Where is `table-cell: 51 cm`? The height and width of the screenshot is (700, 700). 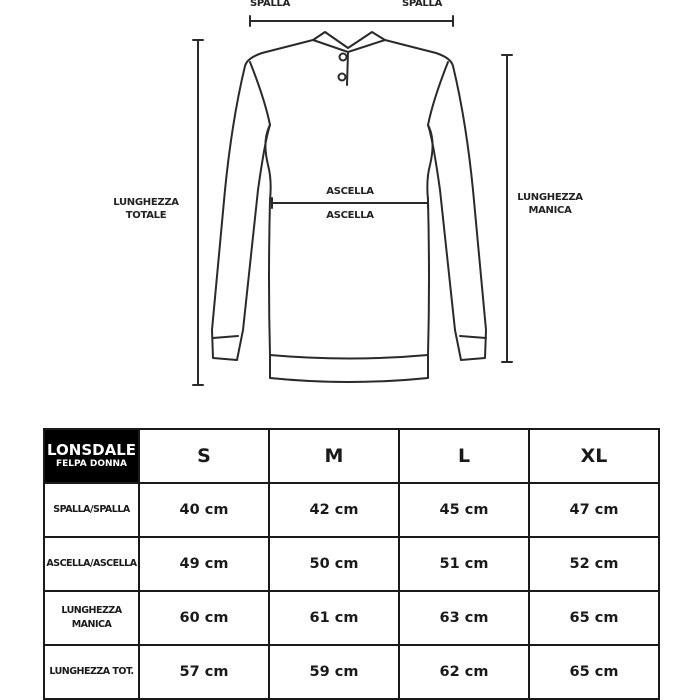
table-cell: 51 cm is located at coordinates (464, 564).